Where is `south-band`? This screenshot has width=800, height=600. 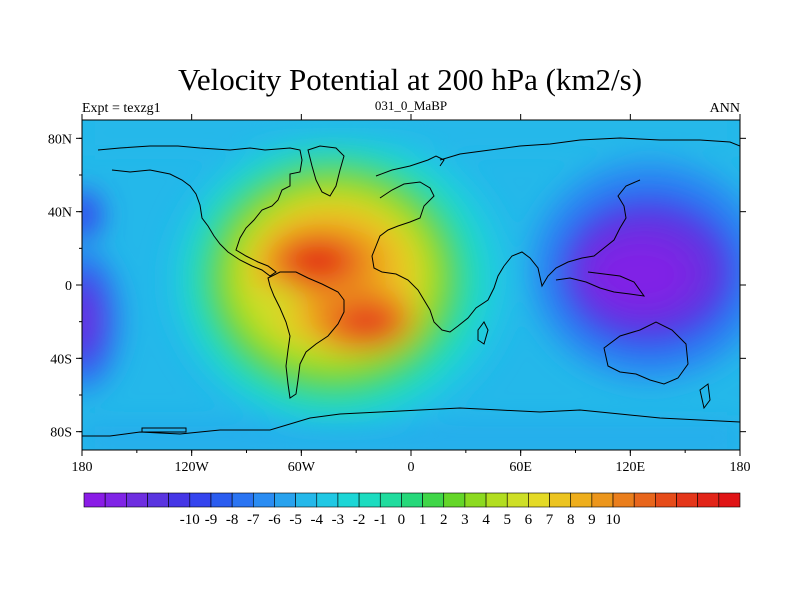
south-band is located at coordinates (411, 437).